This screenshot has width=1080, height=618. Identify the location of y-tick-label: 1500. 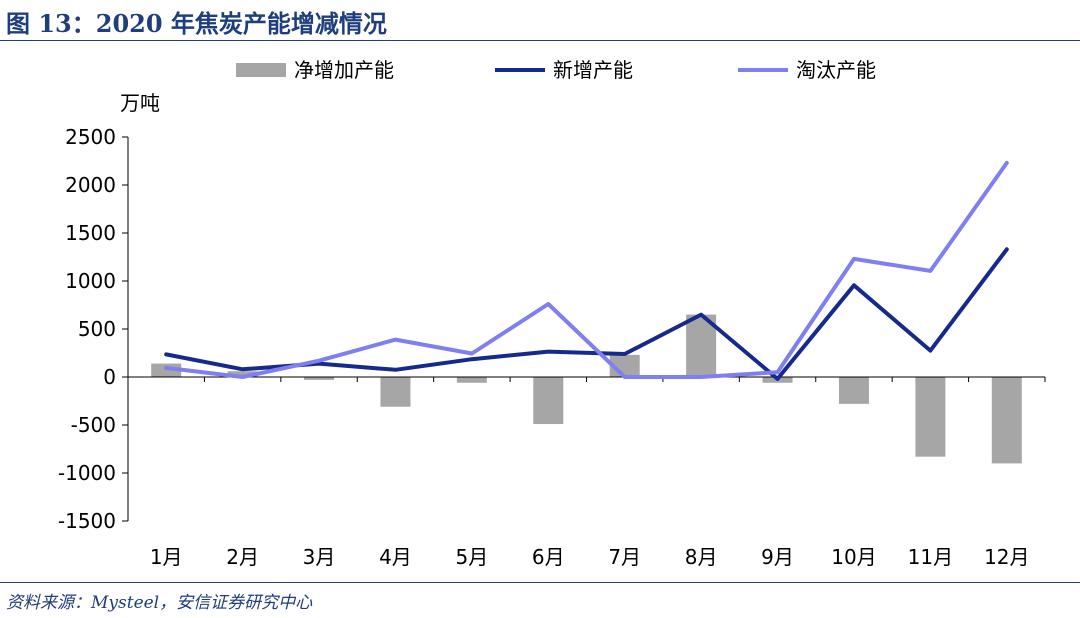
(90, 233).